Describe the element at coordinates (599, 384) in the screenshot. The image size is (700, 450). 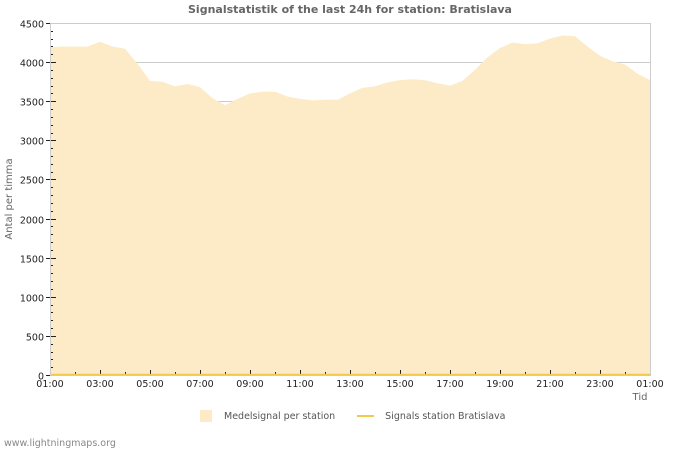
I see `svg-text: 23:00` at that location.